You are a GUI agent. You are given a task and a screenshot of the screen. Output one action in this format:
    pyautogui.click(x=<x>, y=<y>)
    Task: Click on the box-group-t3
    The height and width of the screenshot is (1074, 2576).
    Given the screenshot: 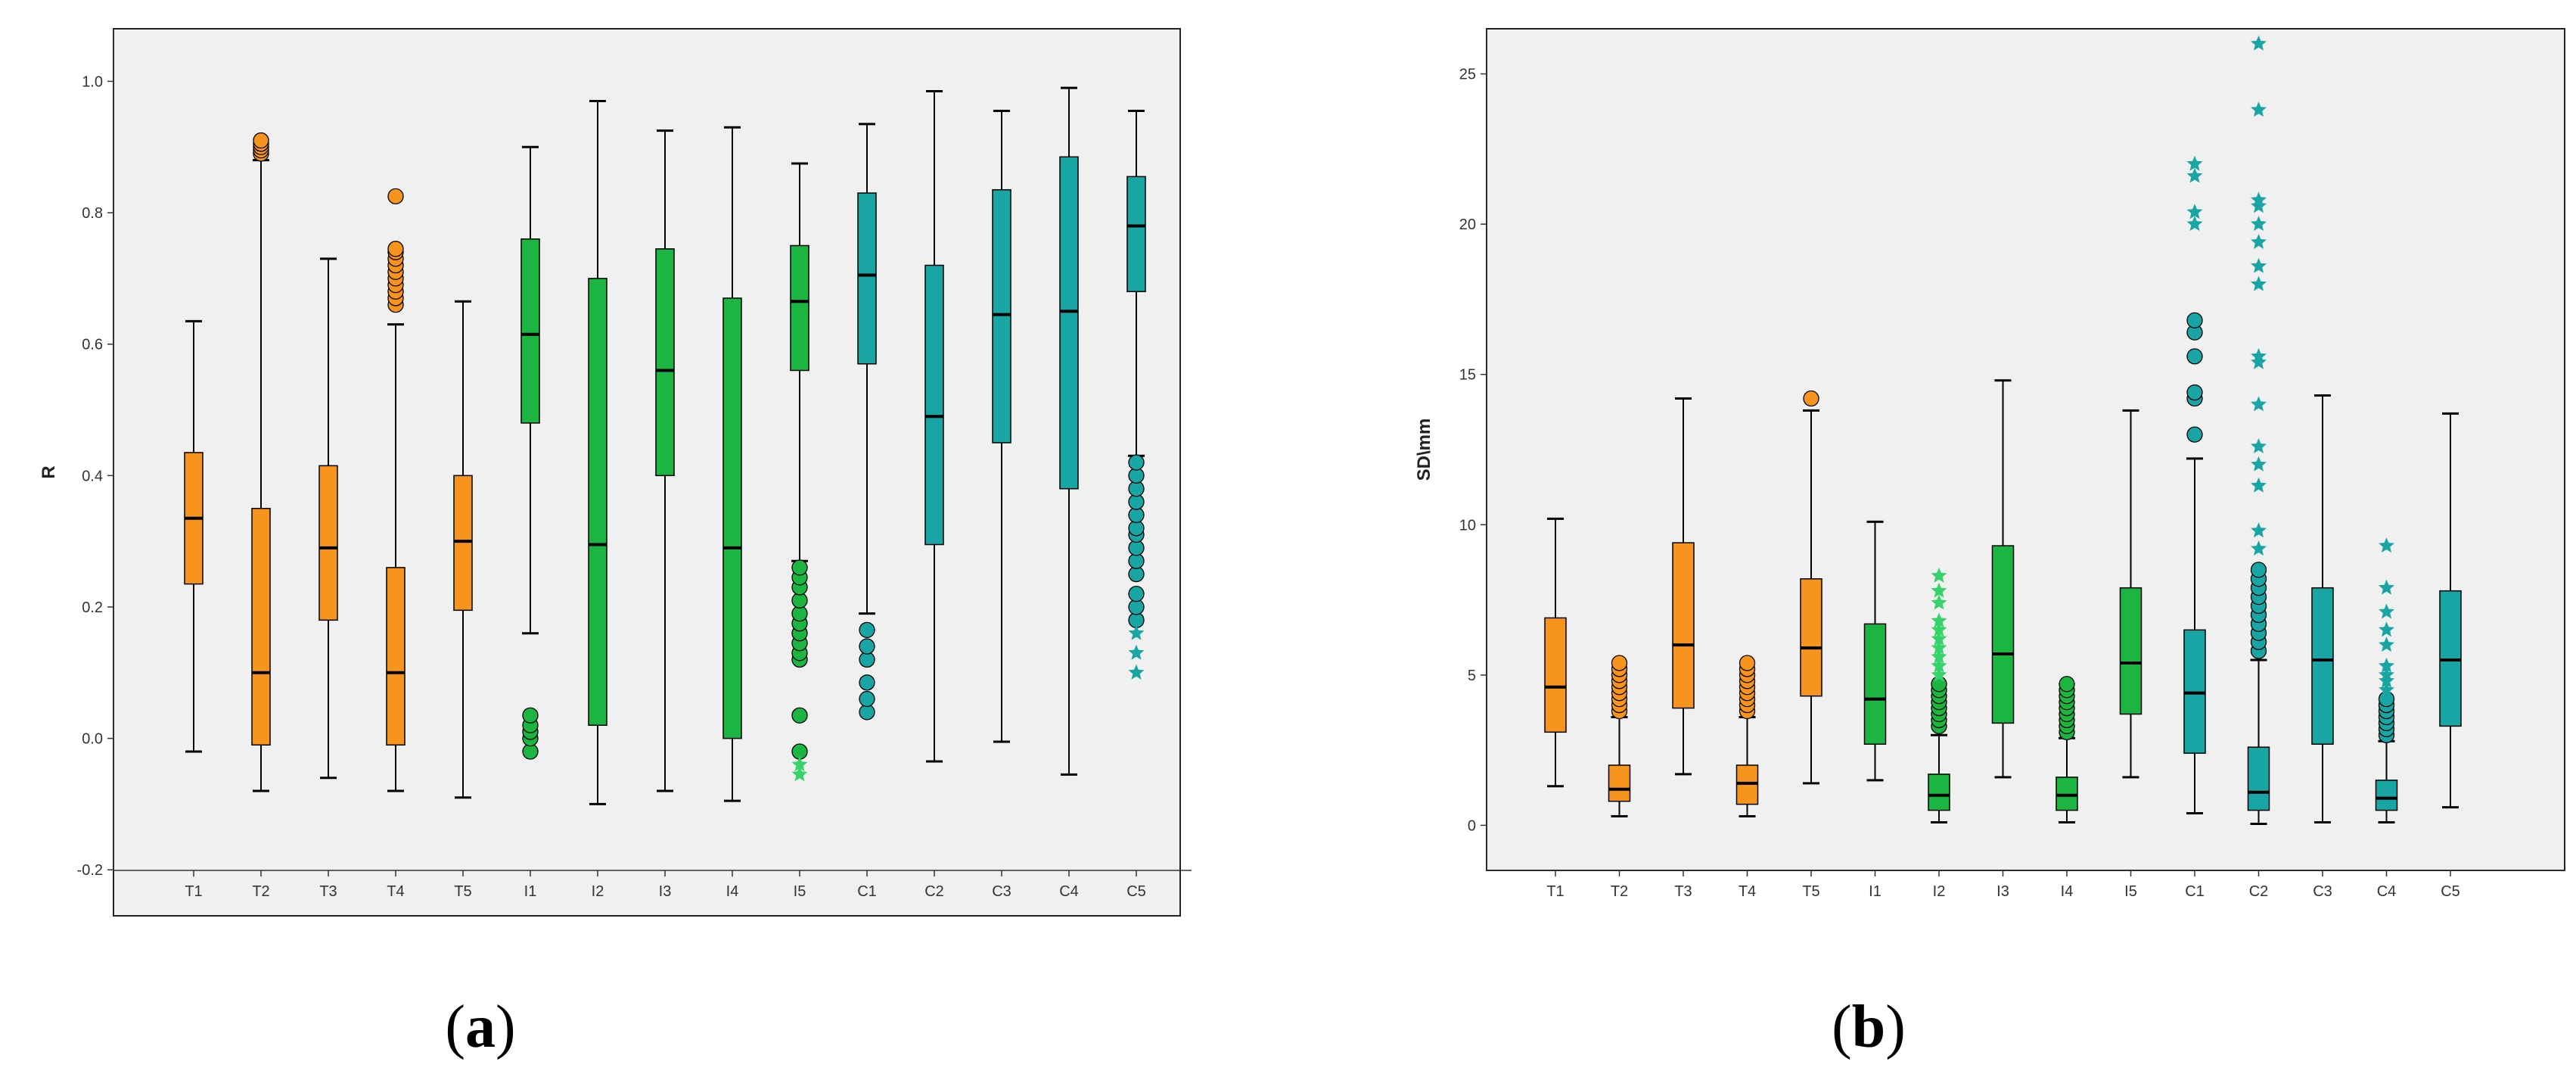 What is the action you would take?
    pyautogui.click(x=328, y=518)
    